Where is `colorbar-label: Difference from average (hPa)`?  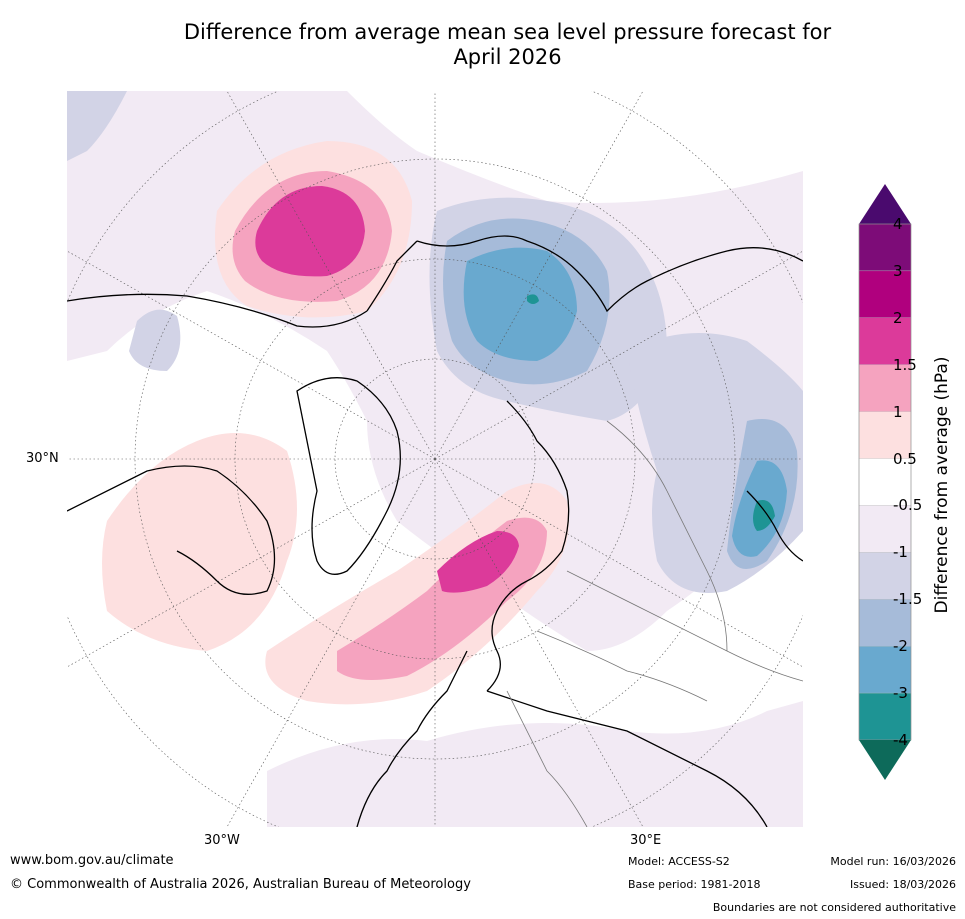 colorbar-label: Difference from average (hPa) is located at coordinates (942, 485).